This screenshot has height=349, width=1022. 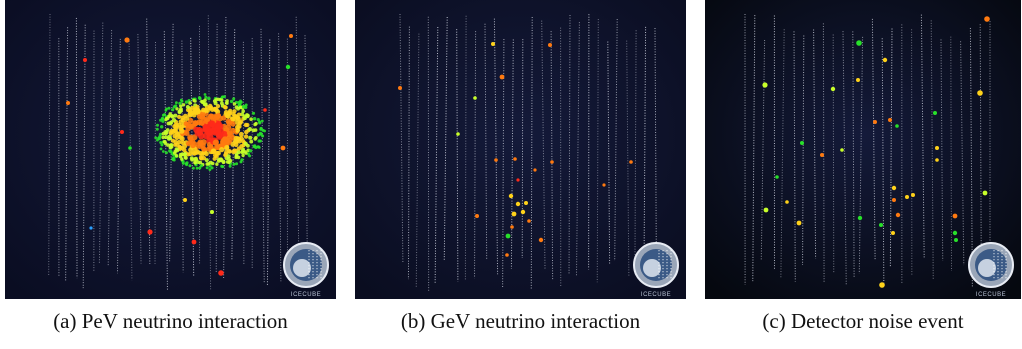 I want to click on icecube-logo: ICECUBE, so click(x=656, y=270).